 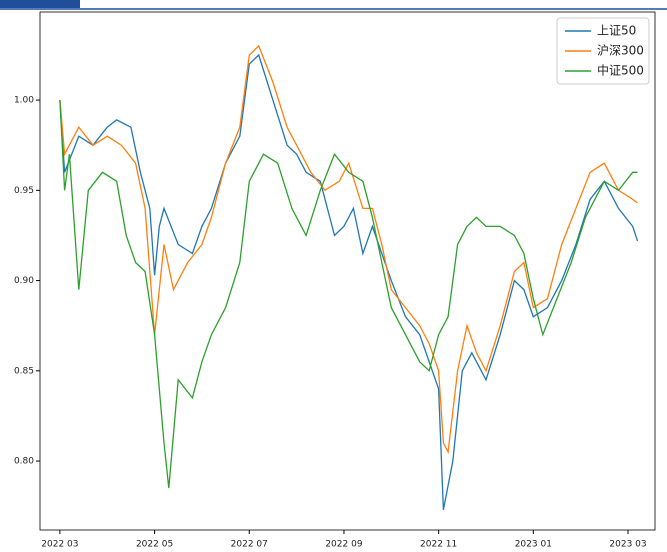 What do you see at coordinates (249, 545) in the screenshot?
I see `x-tick-label: 2022 07` at bounding box center [249, 545].